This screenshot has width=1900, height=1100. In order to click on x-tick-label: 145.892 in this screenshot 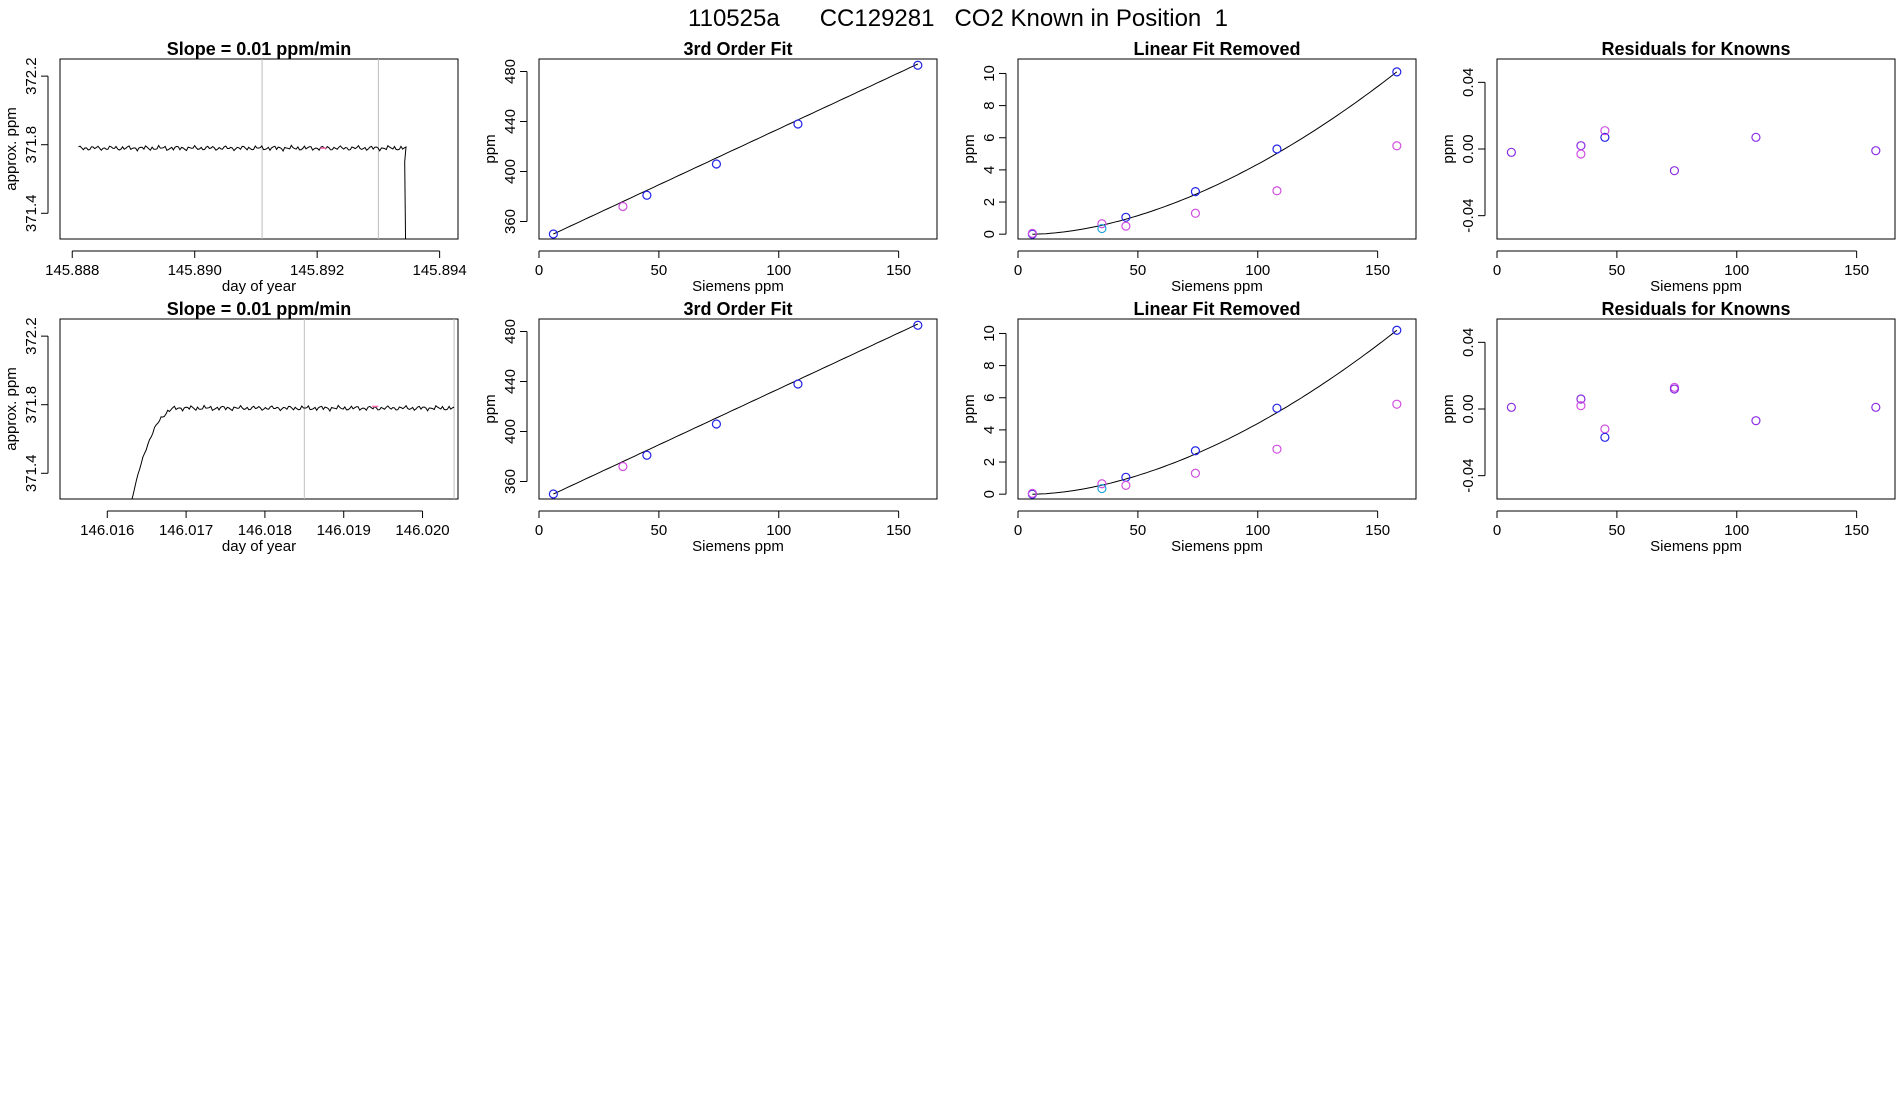, I will do `click(317, 270)`.